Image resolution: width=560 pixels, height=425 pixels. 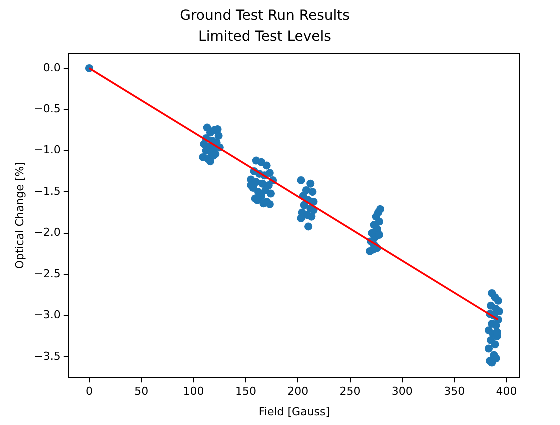 What do you see at coordinates (19, 216) in the screenshot?
I see `y-axis-title: Optical Change [%]` at bounding box center [19, 216].